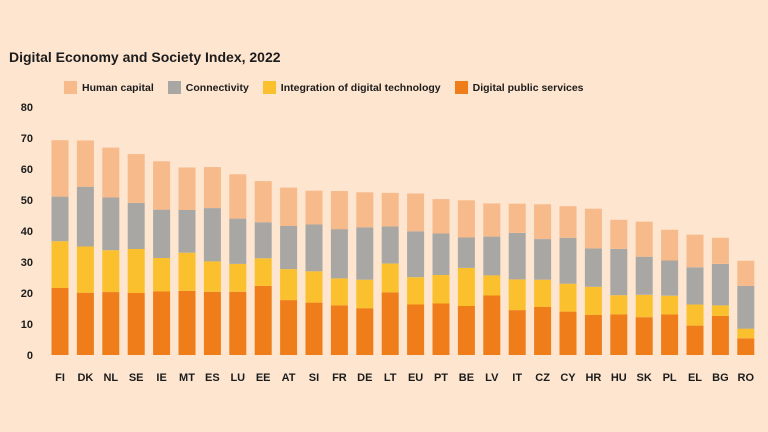  What do you see at coordinates (27, 170) in the screenshot?
I see `y-tick-label: 60` at bounding box center [27, 170].